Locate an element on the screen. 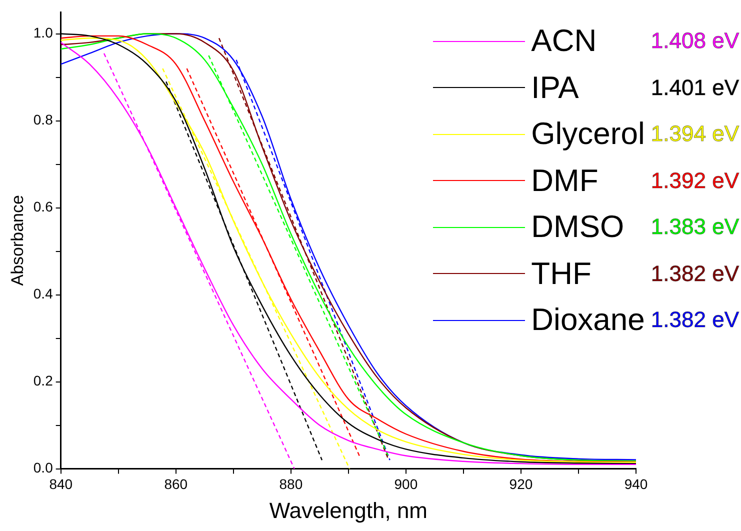  text: 1.394 eV is located at coordinates (694, 134).